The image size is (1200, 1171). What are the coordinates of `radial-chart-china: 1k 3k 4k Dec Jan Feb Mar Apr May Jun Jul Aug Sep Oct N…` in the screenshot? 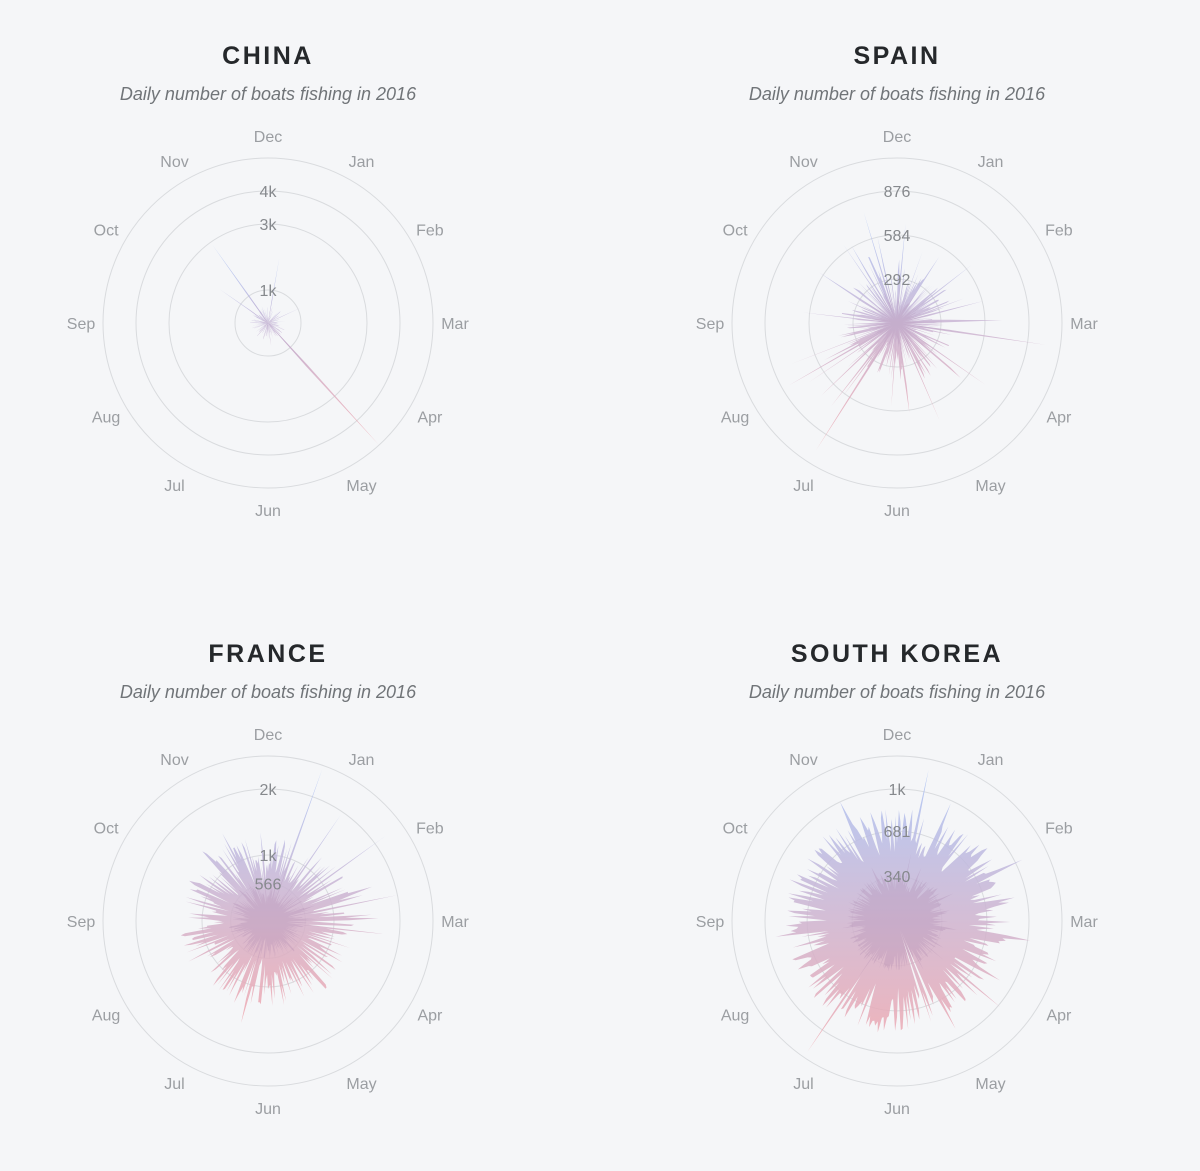 It's located at (268, 324).